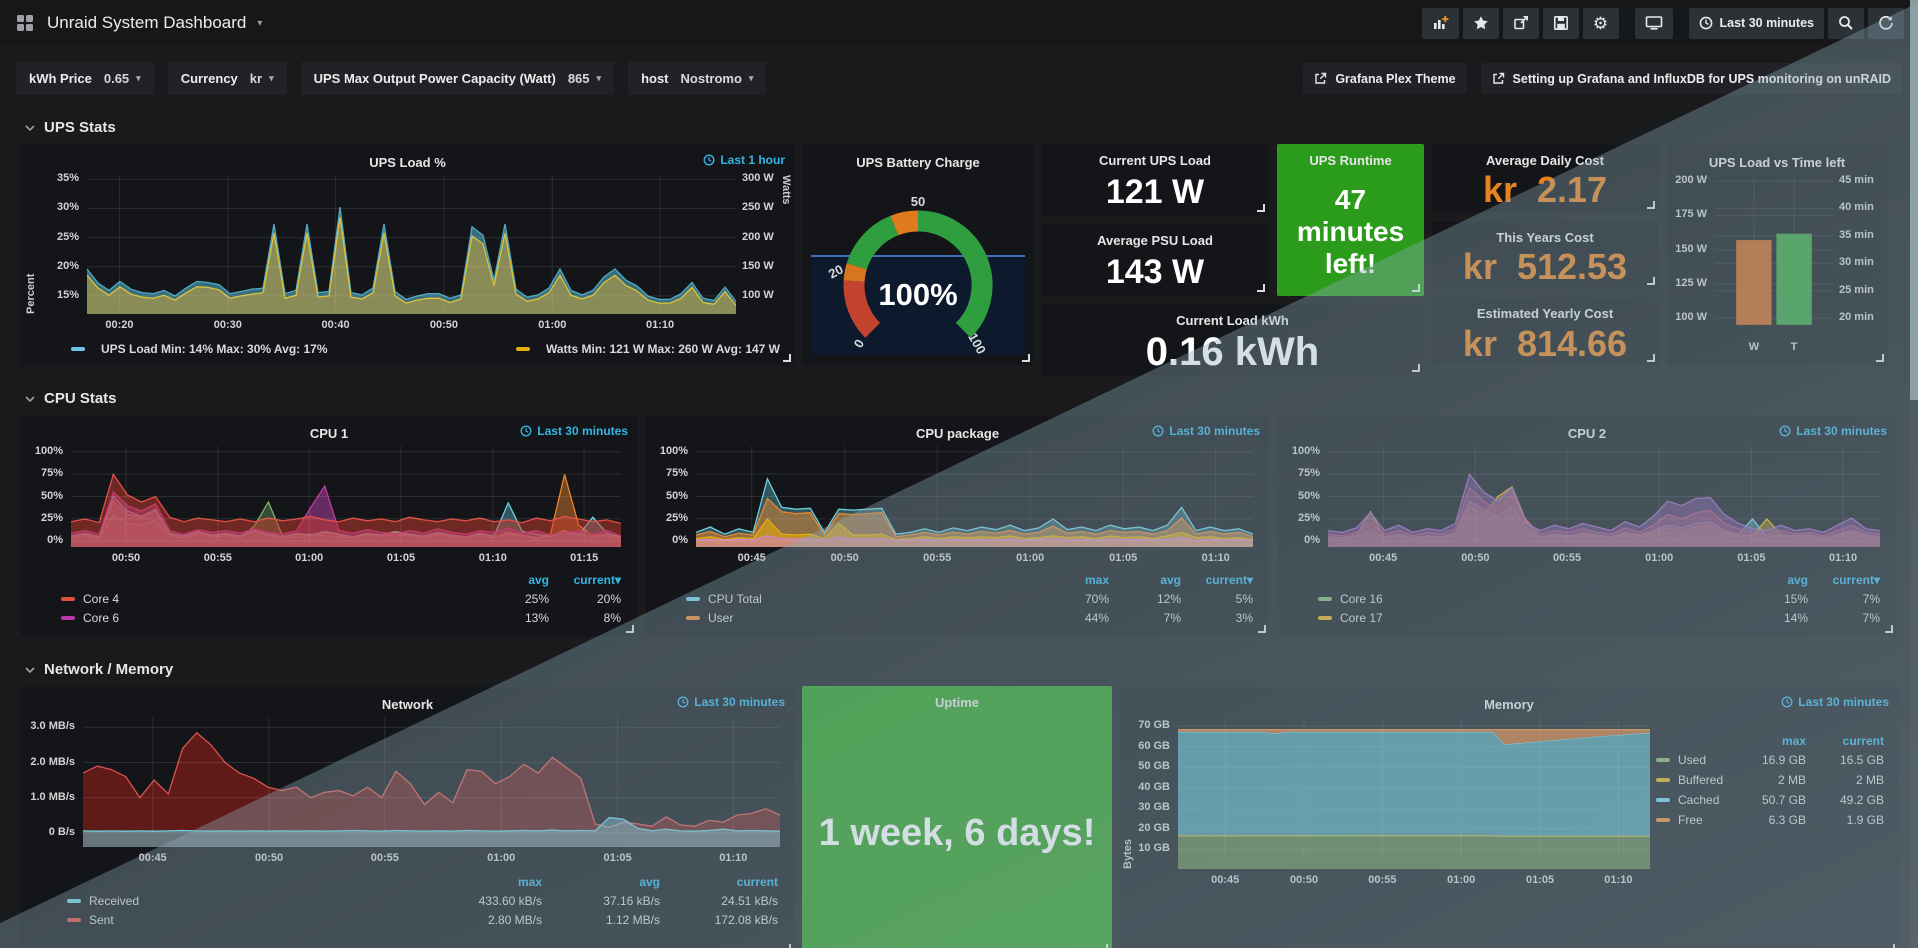 The width and height of the screenshot is (1918, 948). I want to click on page-scrollbar, so click(1914, 474).